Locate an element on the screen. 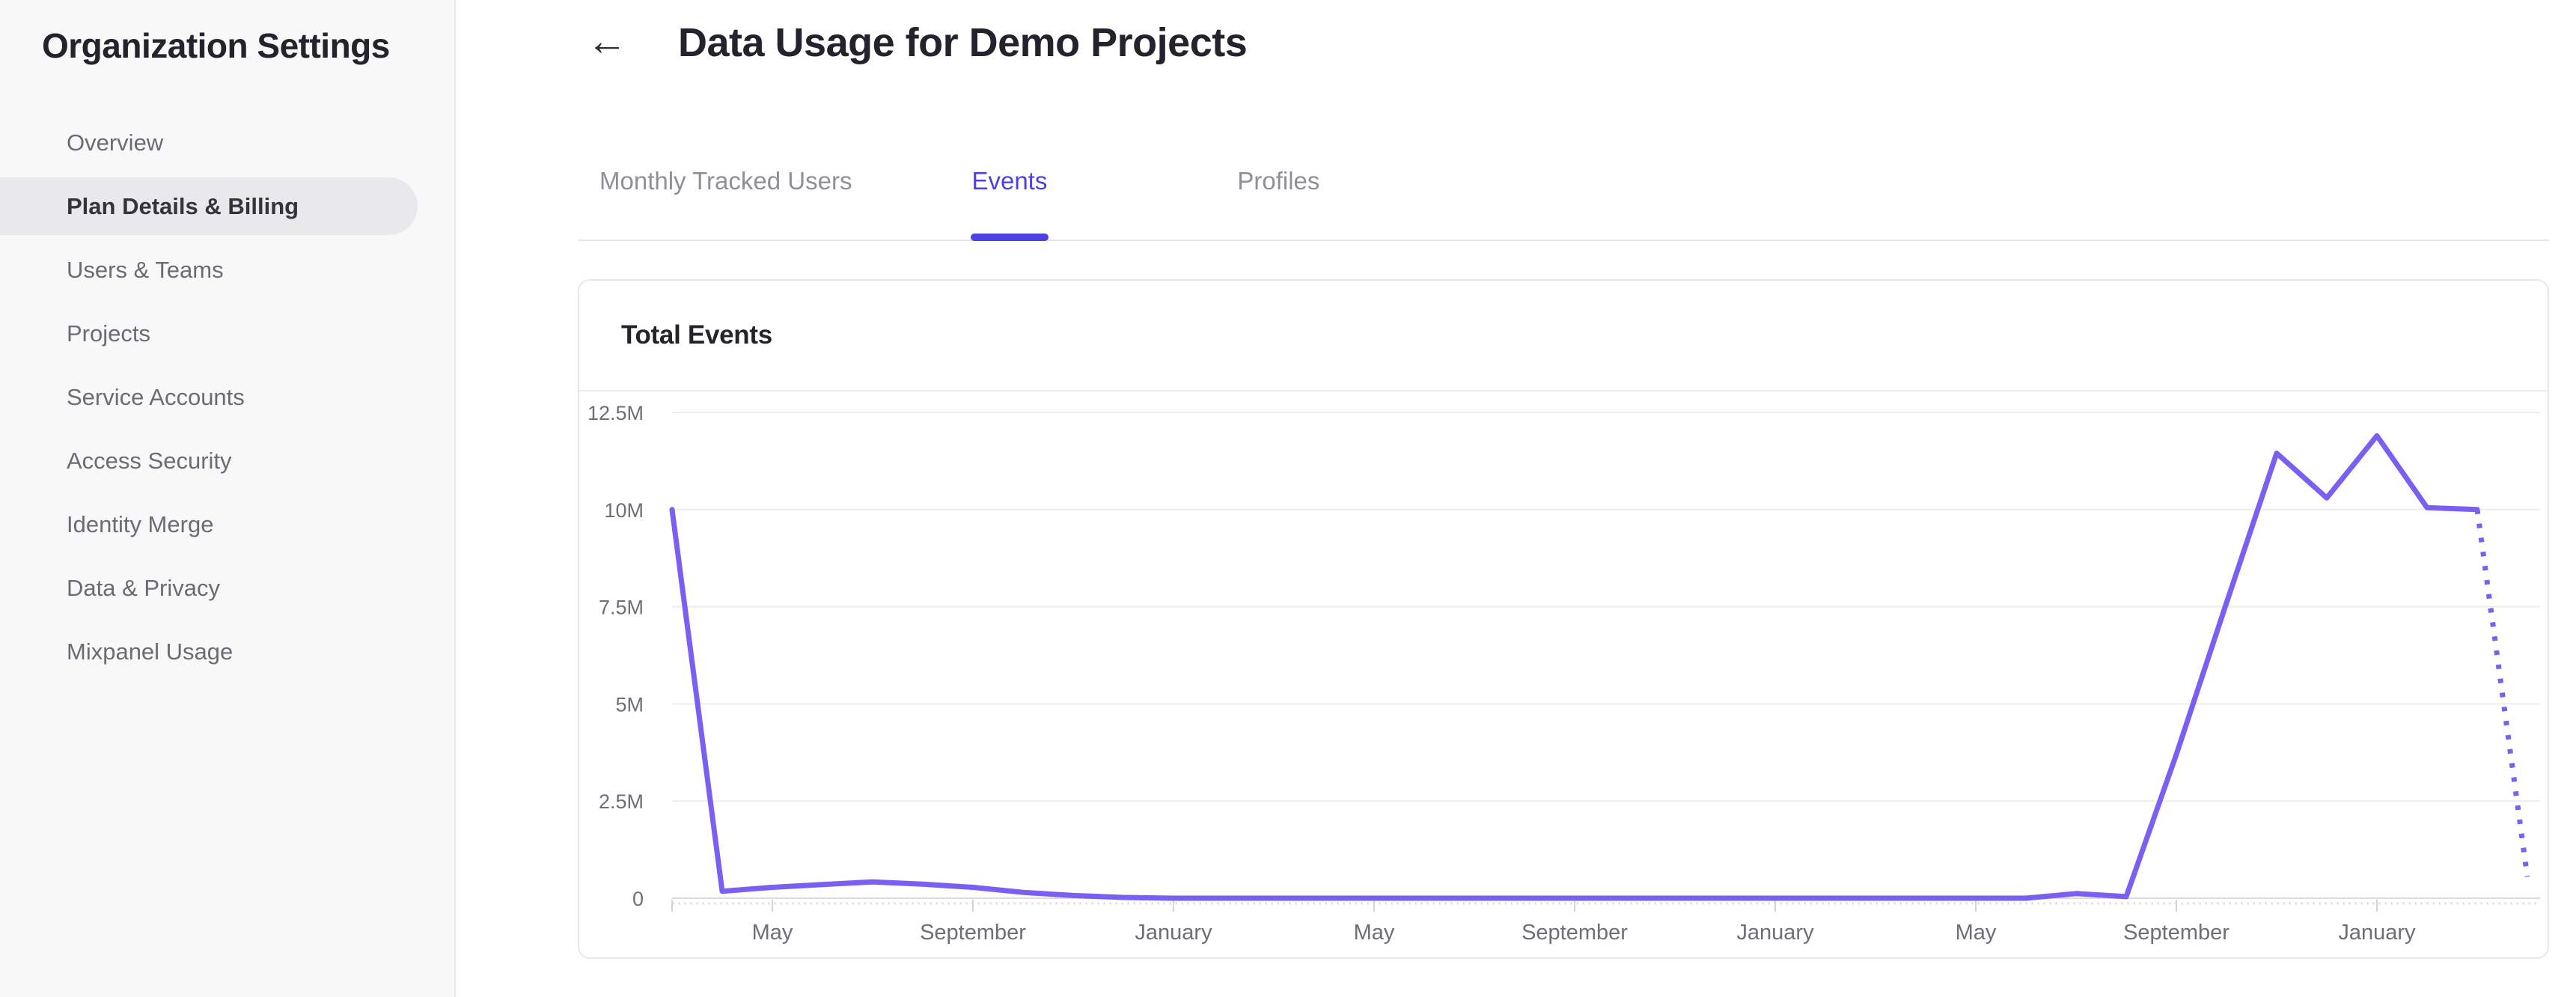 Image resolution: width=2576 pixels, height=997 pixels. tab-profiles: Profiles is located at coordinates (1278, 180).